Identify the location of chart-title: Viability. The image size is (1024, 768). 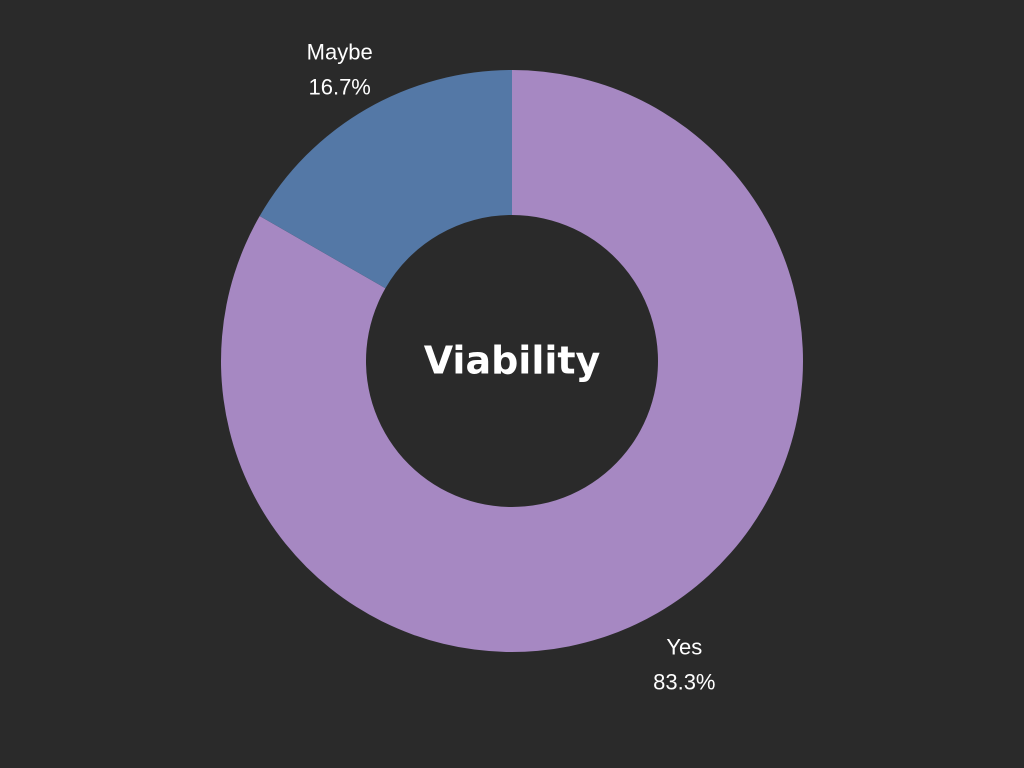
(512, 361).